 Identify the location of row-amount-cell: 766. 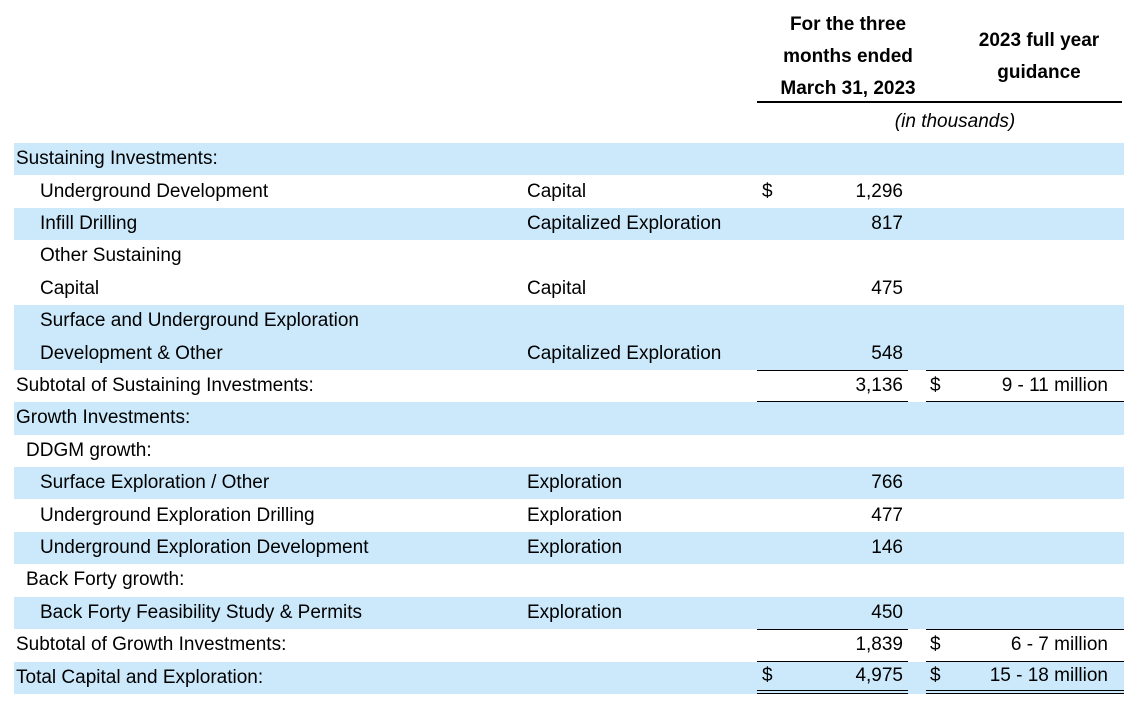
(832, 483).